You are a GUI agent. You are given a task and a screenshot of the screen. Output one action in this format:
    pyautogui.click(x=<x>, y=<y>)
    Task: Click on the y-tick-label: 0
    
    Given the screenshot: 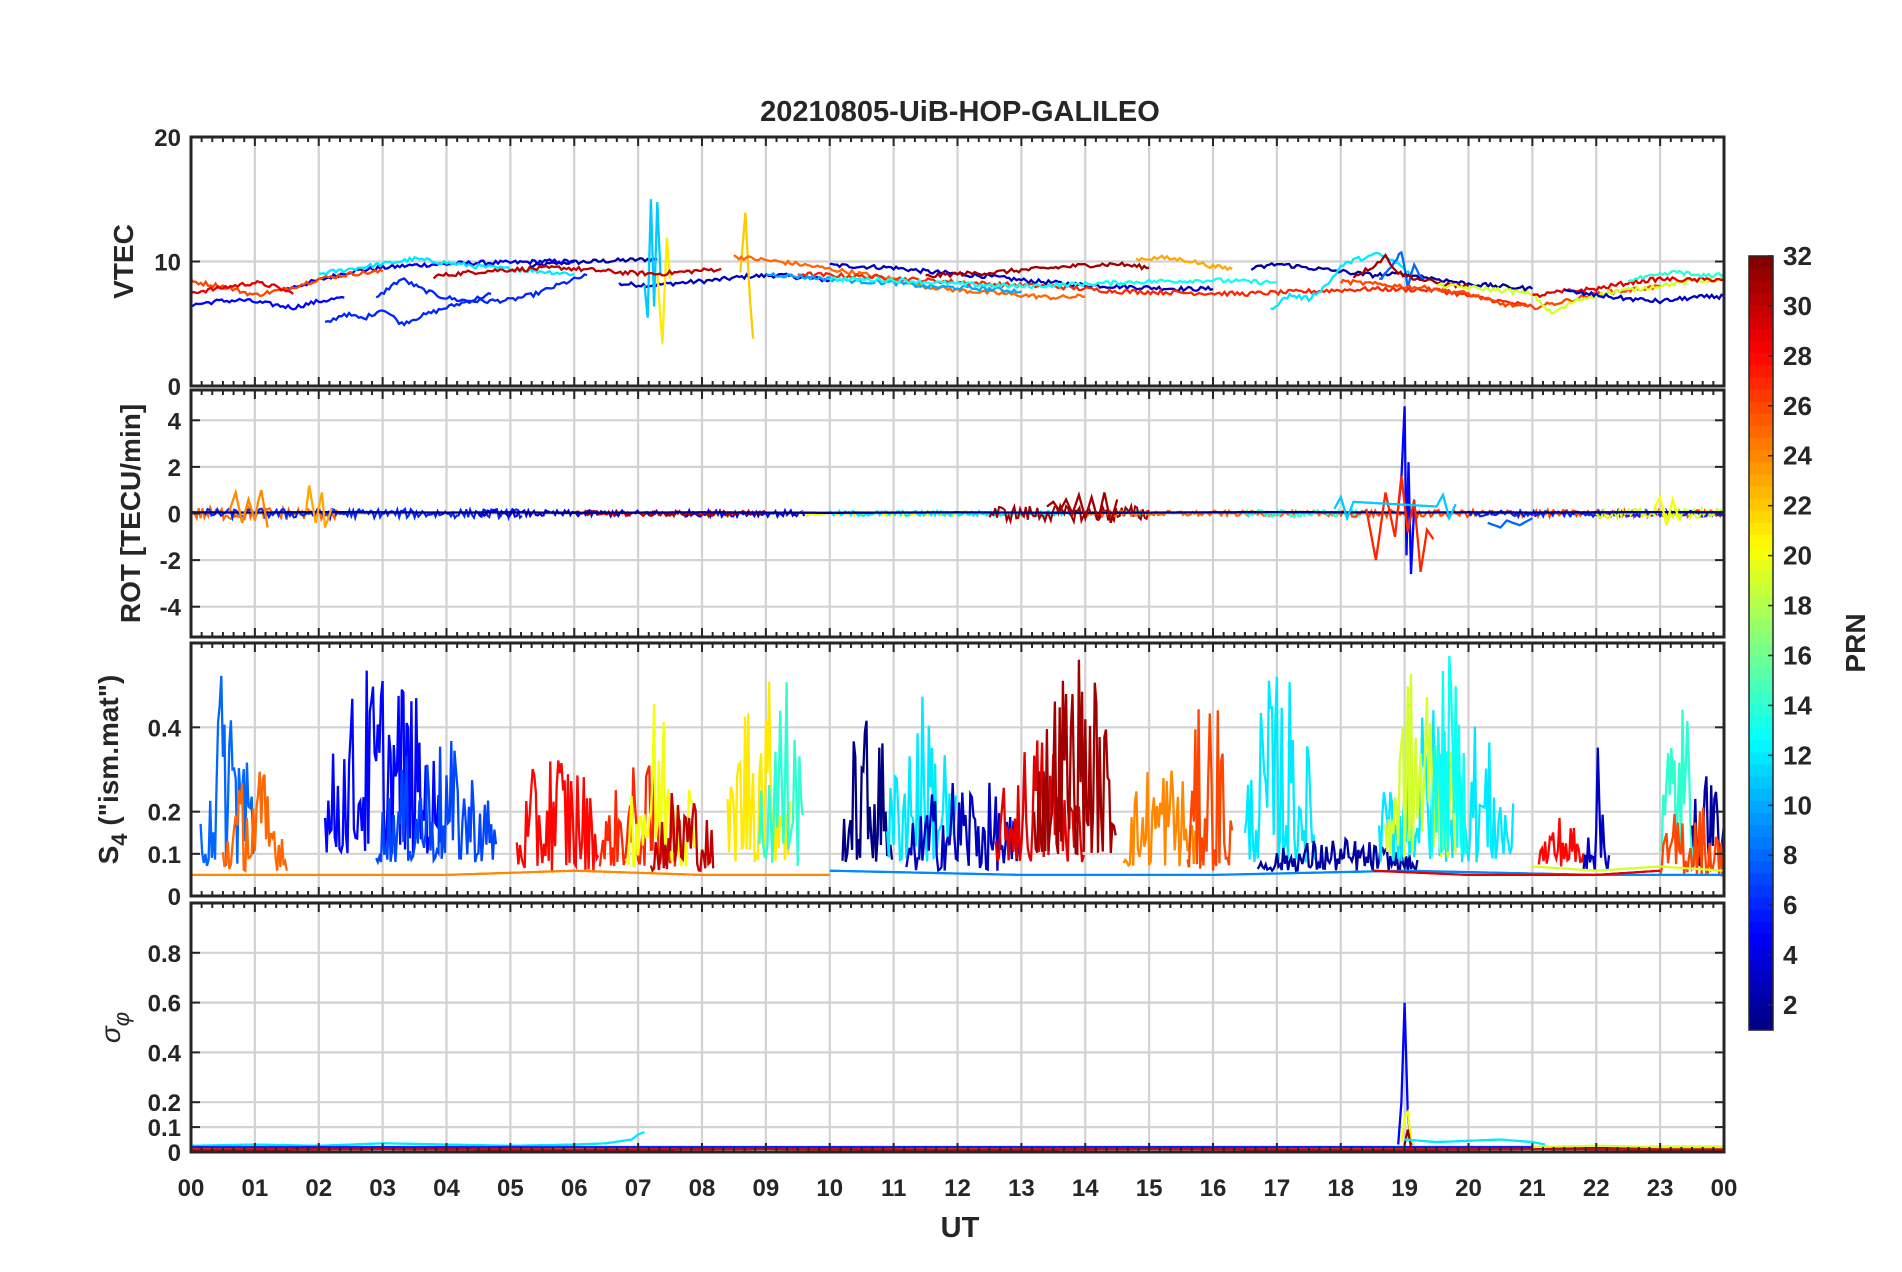 What is the action you would take?
    pyautogui.click(x=174, y=897)
    